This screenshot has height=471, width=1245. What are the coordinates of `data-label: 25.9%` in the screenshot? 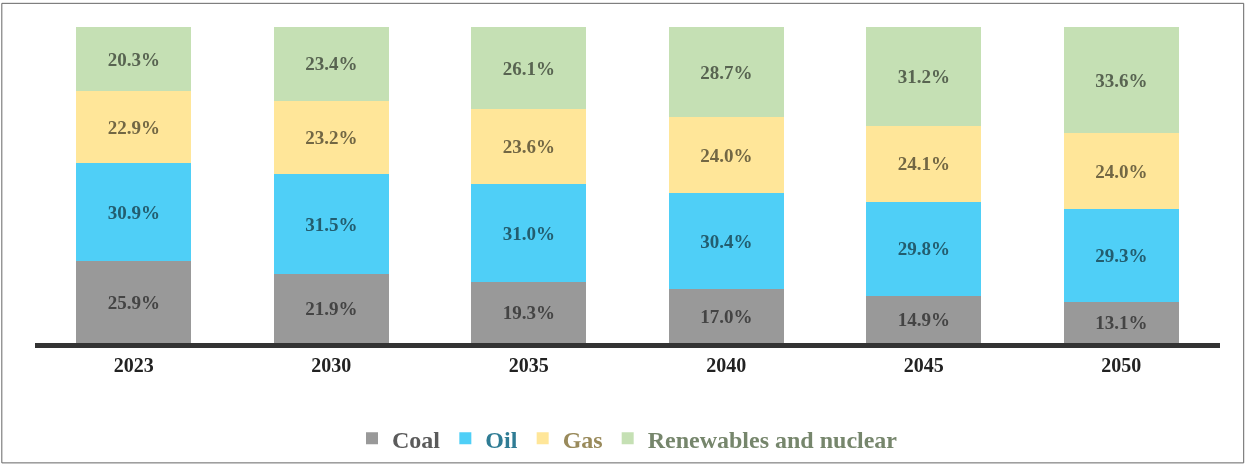 It's located at (133, 302).